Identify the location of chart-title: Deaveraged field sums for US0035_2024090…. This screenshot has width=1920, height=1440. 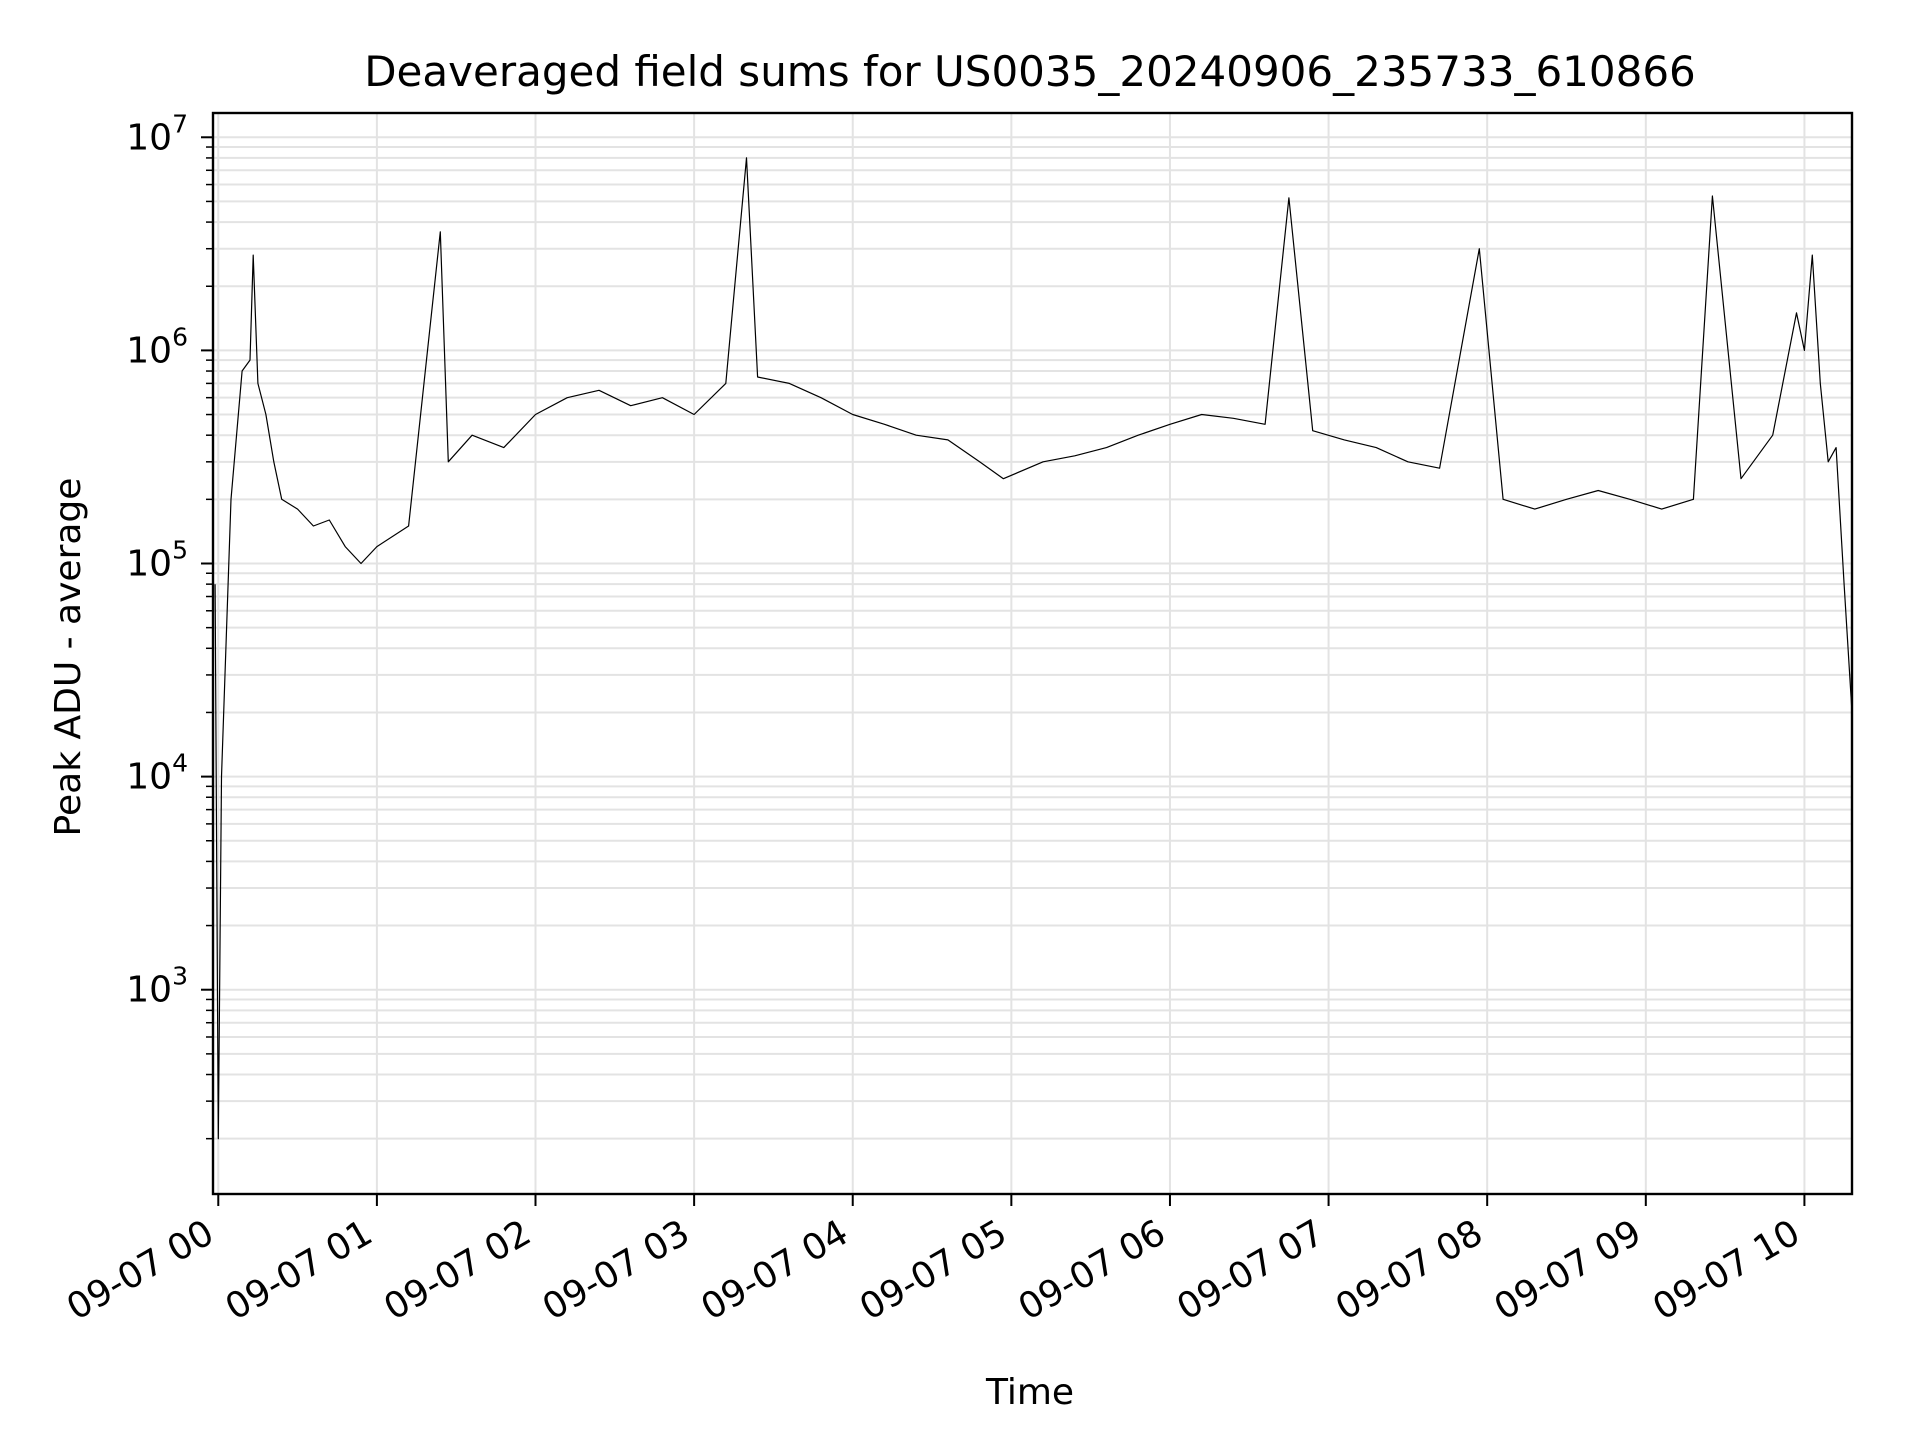
(1030, 71).